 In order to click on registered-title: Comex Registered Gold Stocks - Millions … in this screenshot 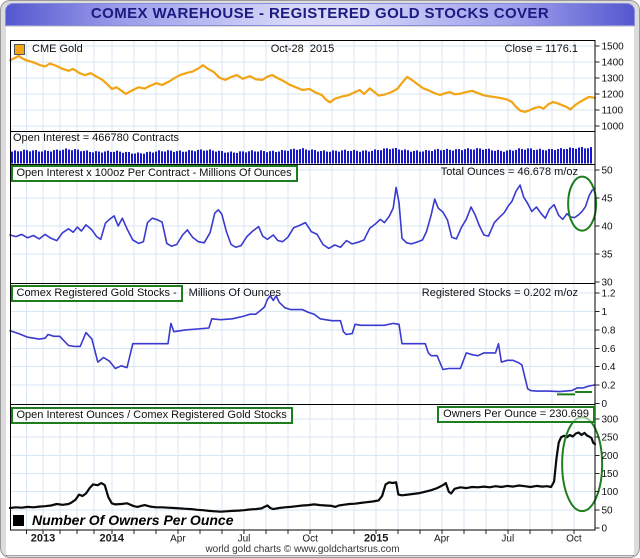, I will do `click(145, 293)`.